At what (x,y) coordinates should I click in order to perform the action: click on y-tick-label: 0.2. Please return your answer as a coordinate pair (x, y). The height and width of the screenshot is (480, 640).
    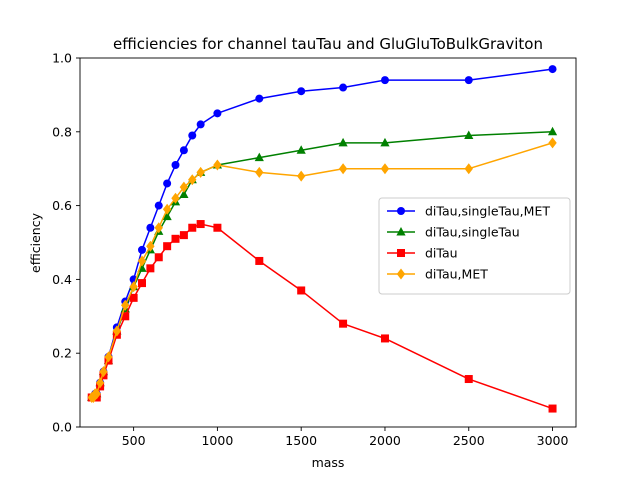
    Looking at the image, I should click on (62, 353).